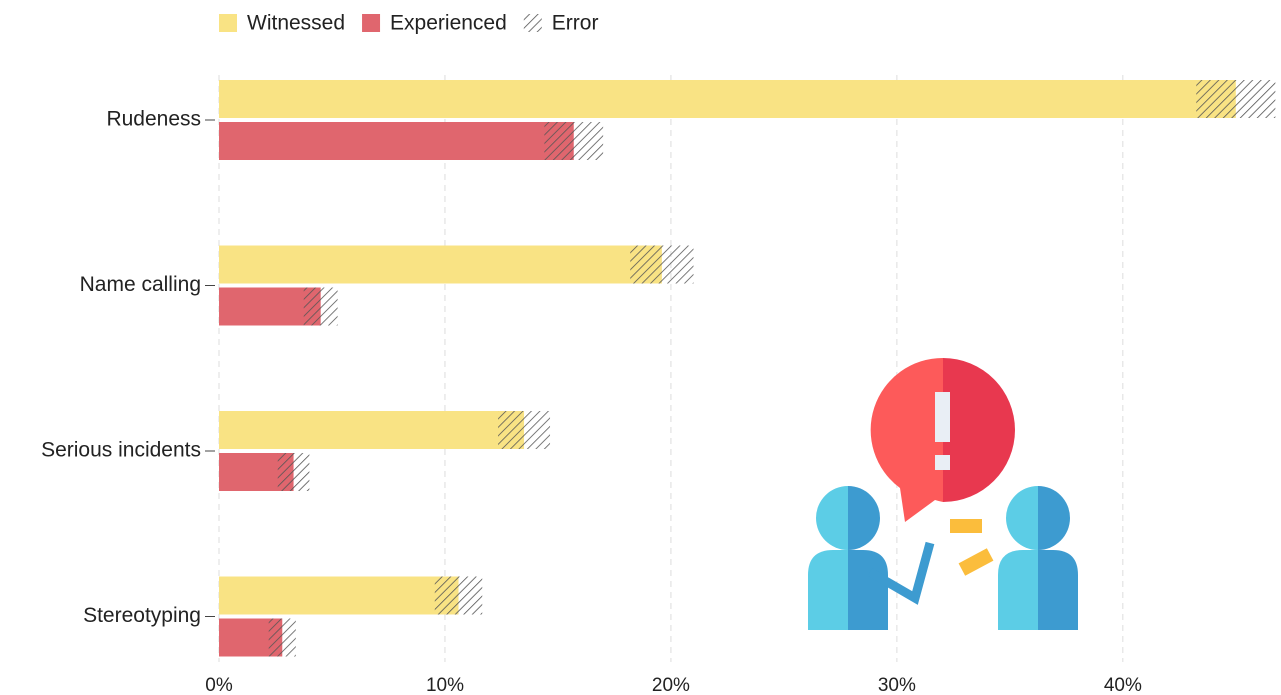  I want to click on legend-label: Experienced, so click(448, 23).